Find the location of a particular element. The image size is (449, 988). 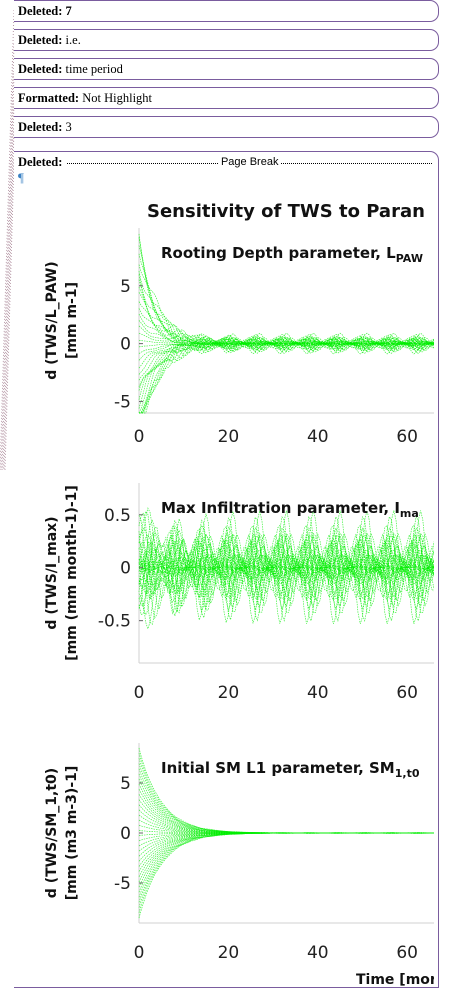

revision-balloon-deleted-3: Deleted: 3 is located at coordinates (226, 127).